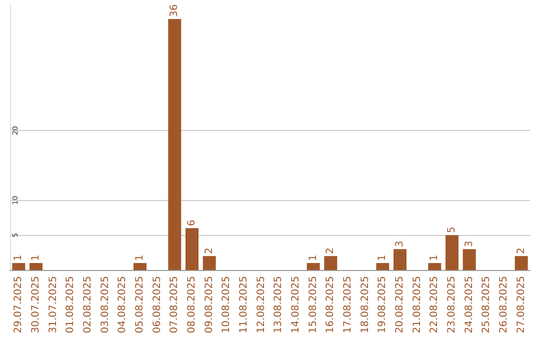 This screenshot has height=340, width=540. What do you see at coordinates (261, 305) in the screenshot?
I see `x-tick-label: 12.08.2025` at bounding box center [261, 305].